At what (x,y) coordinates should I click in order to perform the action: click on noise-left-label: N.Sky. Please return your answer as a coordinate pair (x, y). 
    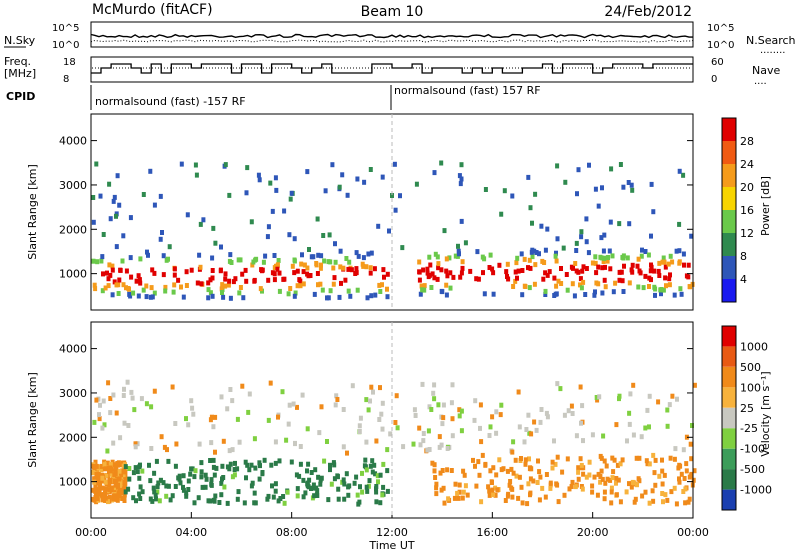
    Looking at the image, I should click on (20, 40).